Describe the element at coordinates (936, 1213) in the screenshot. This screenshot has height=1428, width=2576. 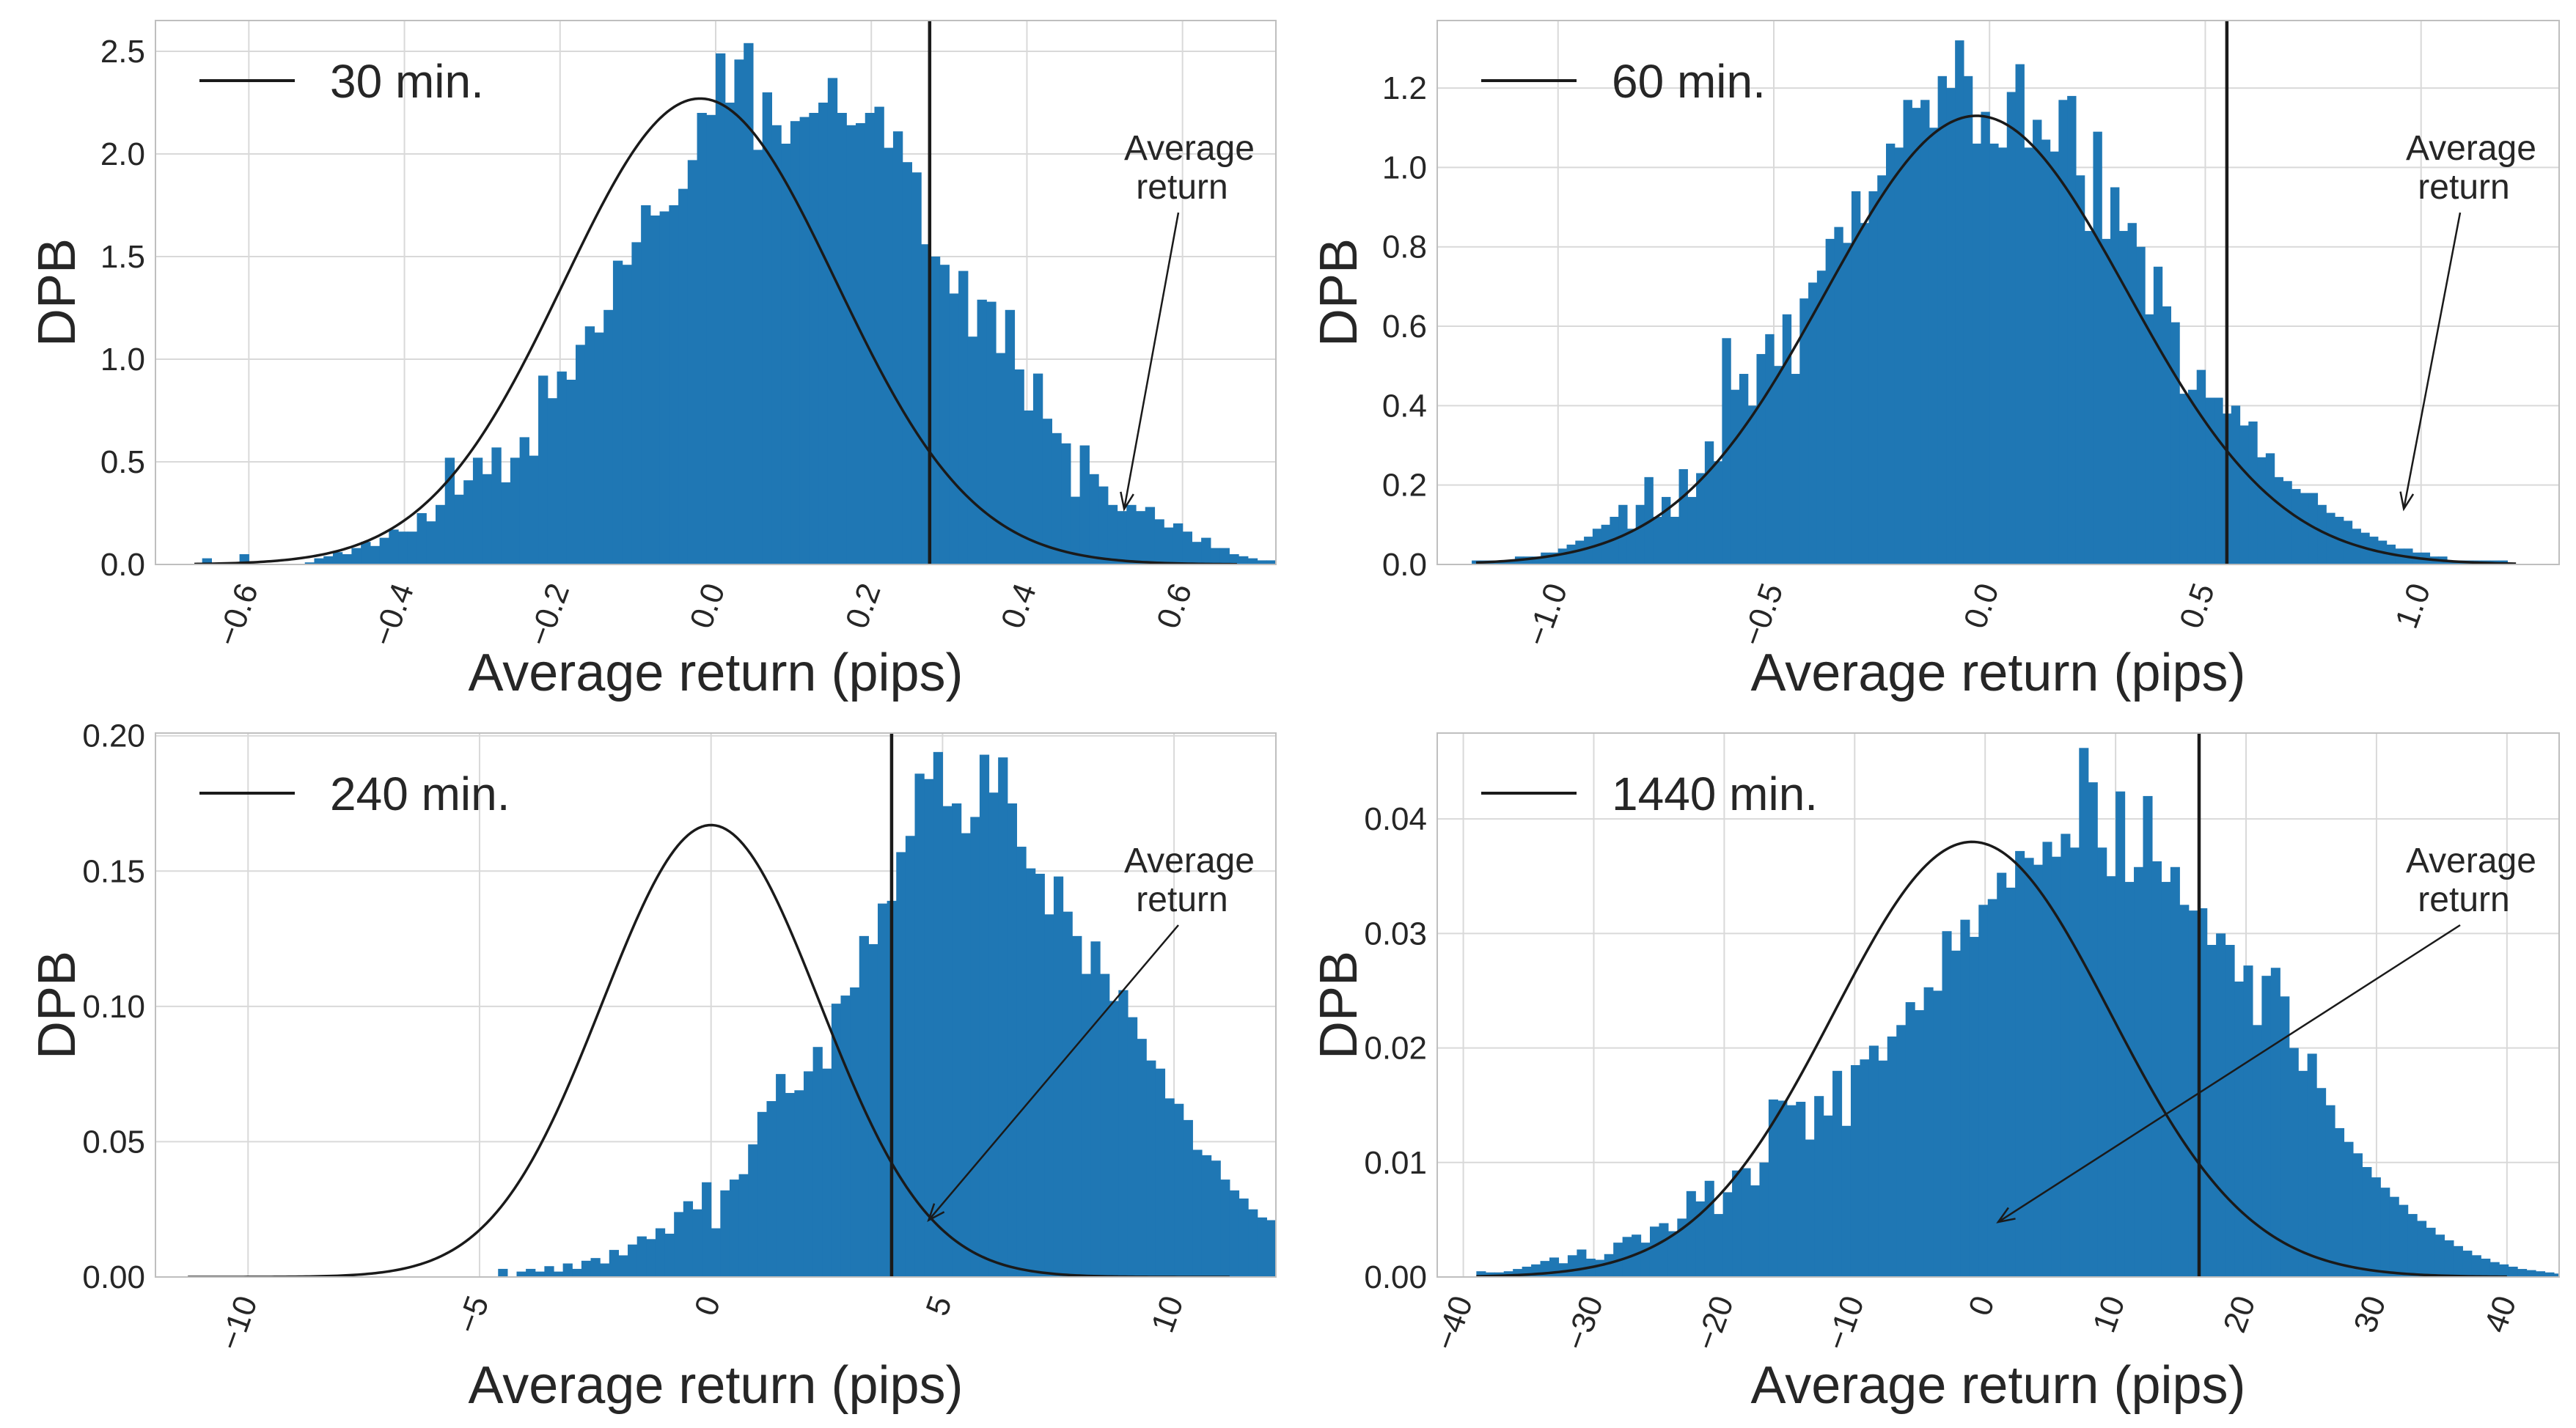
I see `annotation-arrow-head` at that location.